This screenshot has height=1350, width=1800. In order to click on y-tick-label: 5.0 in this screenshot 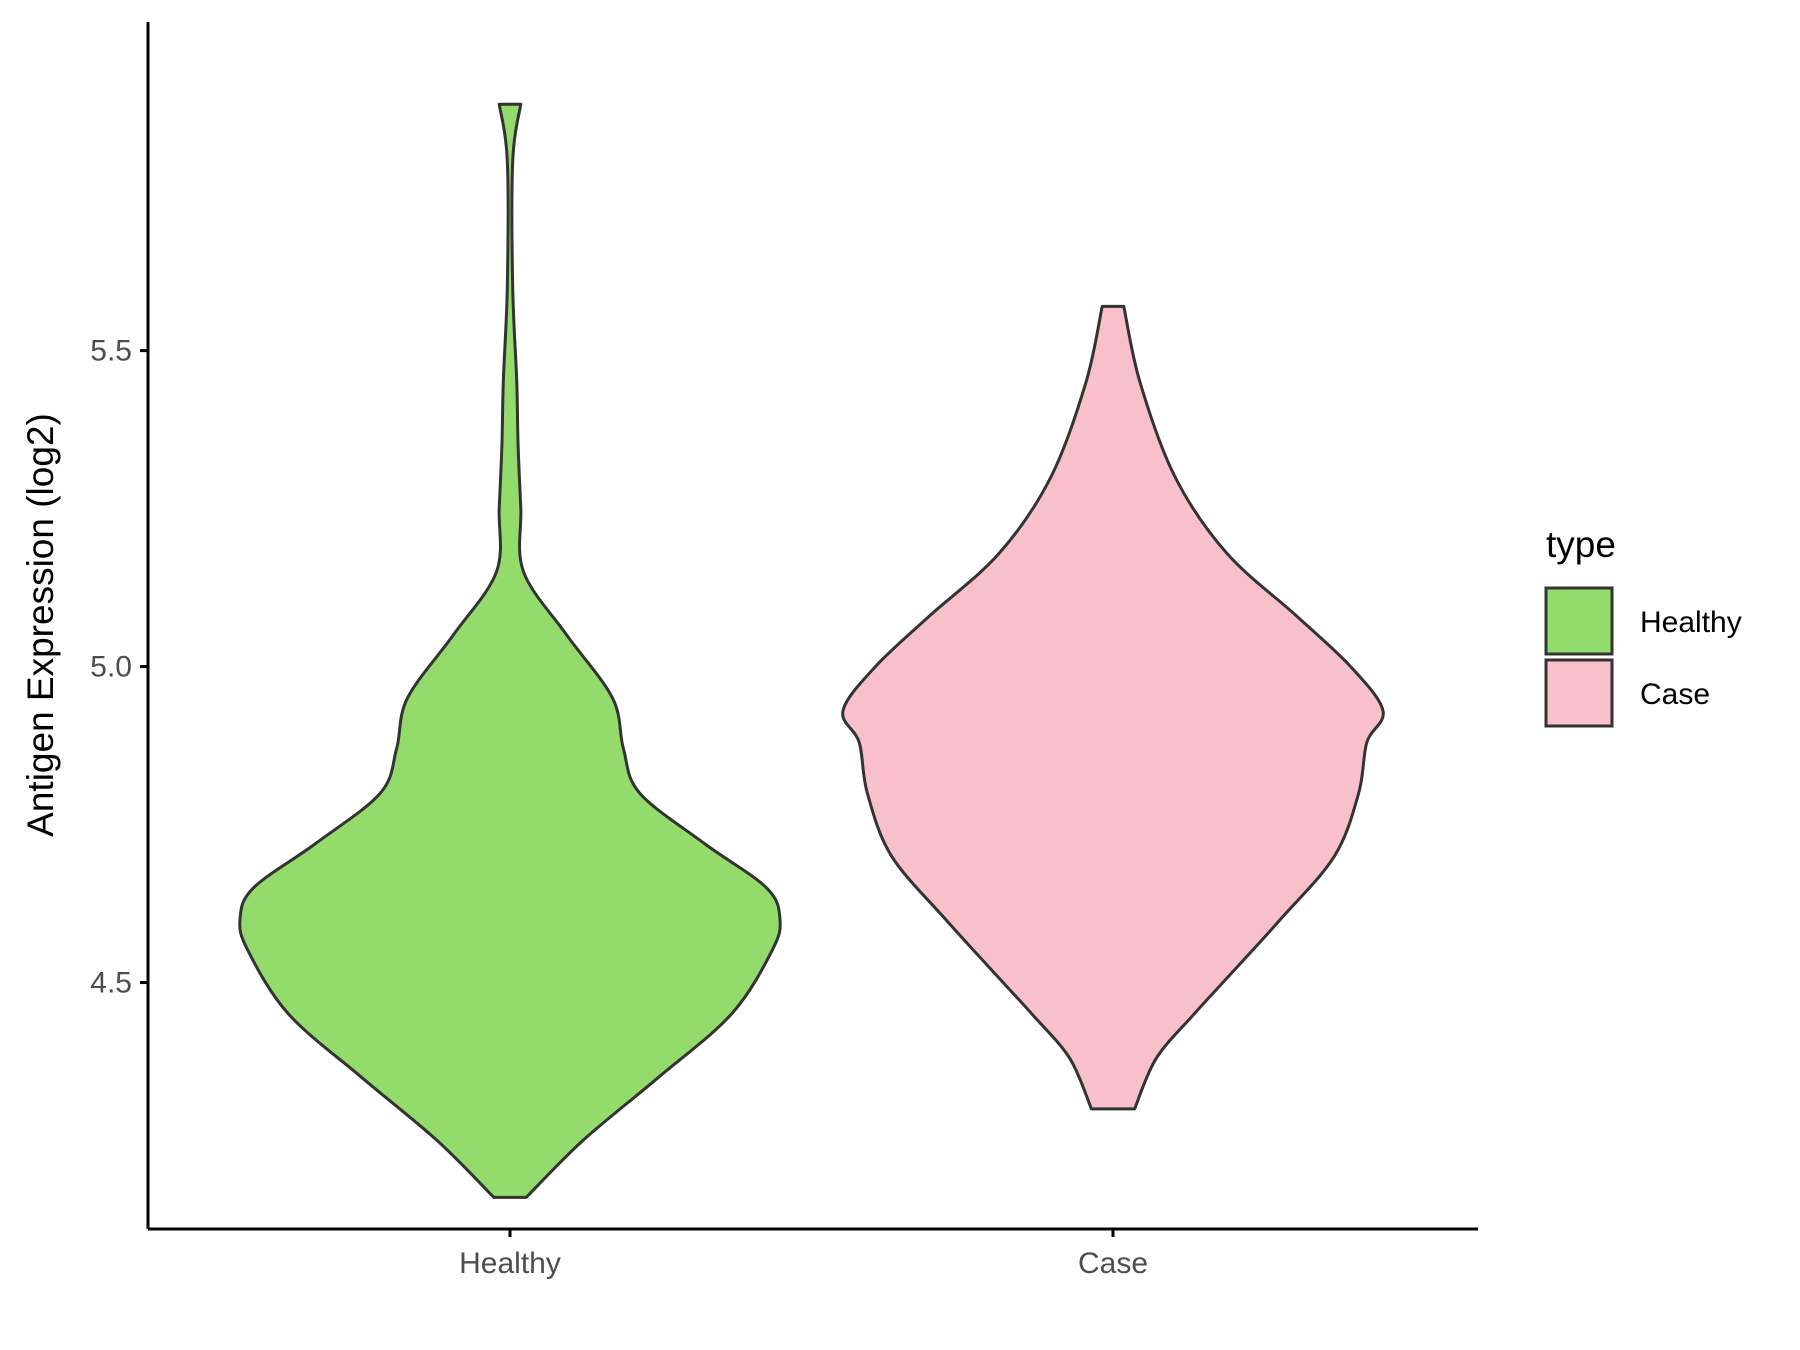, I will do `click(111, 667)`.